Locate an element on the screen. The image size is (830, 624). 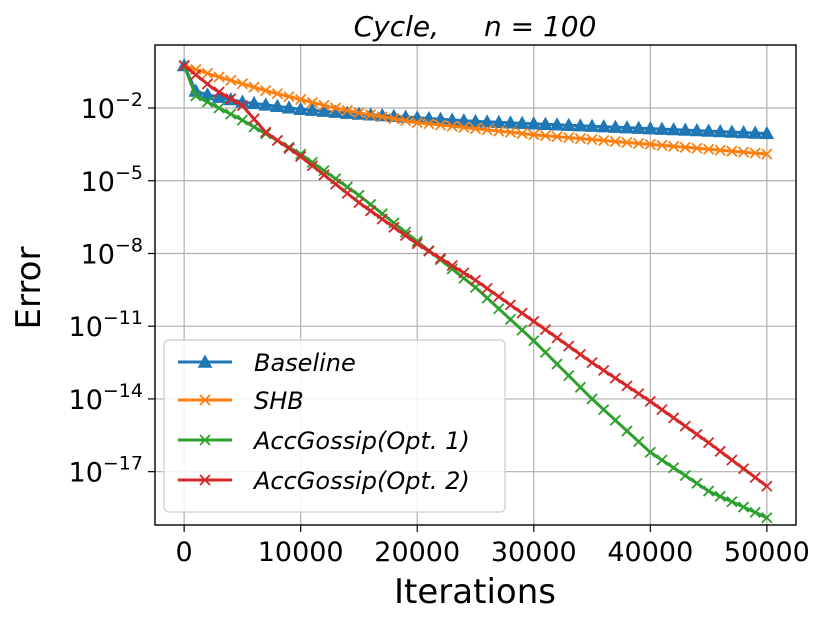
chart-title: Cycle, n = 100 is located at coordinates (475, 26).